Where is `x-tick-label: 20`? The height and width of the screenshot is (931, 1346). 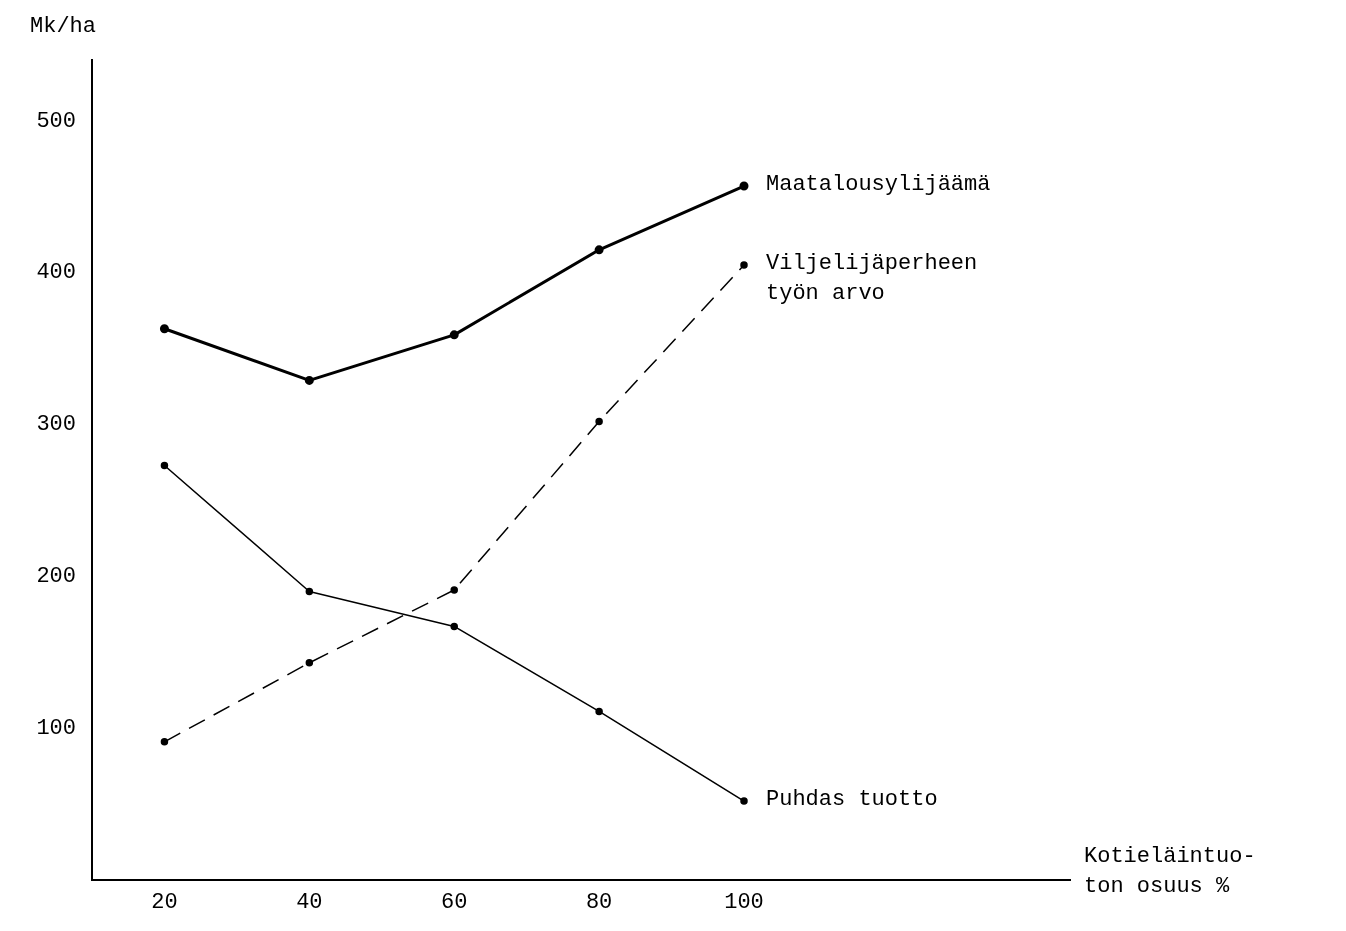
x-tick-label: 20 is located at coordinates (164, 903).